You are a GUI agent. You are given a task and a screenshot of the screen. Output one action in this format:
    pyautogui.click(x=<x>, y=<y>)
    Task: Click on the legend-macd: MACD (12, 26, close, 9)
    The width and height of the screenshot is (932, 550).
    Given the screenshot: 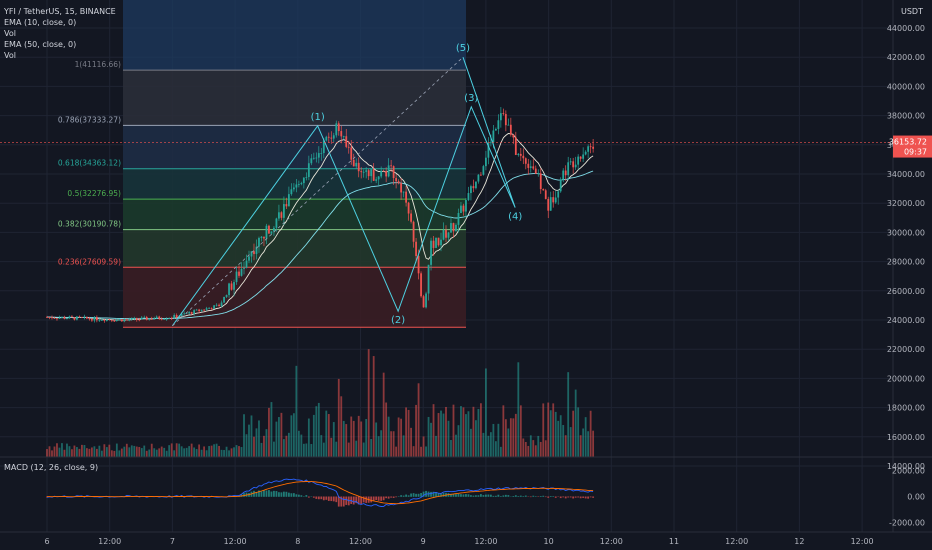 What is the action you would take?
    pyautogui.click(x=51, y=467)
    